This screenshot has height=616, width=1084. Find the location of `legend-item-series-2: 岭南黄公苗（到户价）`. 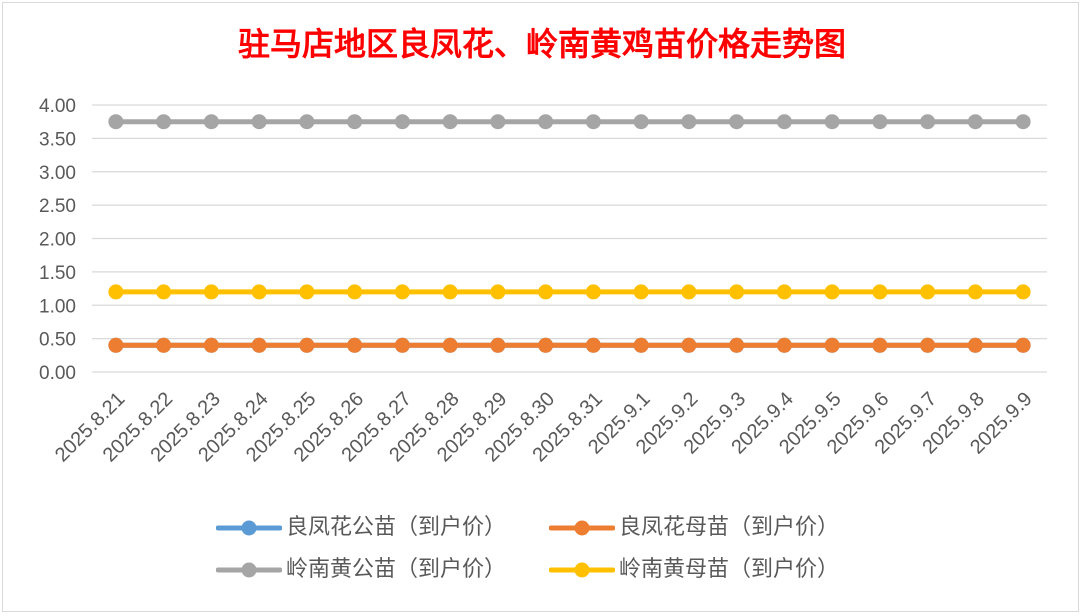

legend-item-series-2: 岭南黄公苗（到户价） is located at coordinates (361, 570).